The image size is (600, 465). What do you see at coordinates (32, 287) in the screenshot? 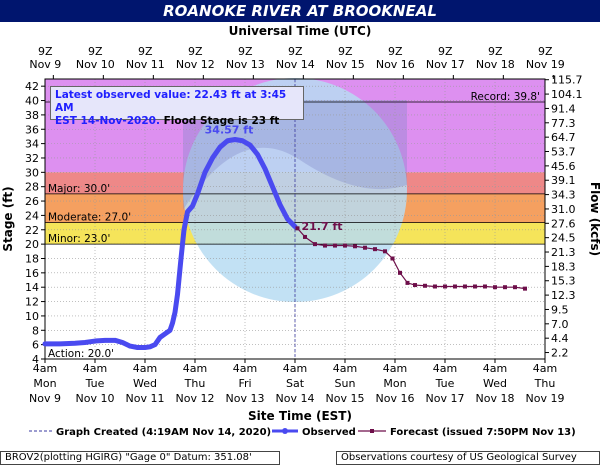
I see `left-axis-tick-label: 14` at bounding box center [32, 287].